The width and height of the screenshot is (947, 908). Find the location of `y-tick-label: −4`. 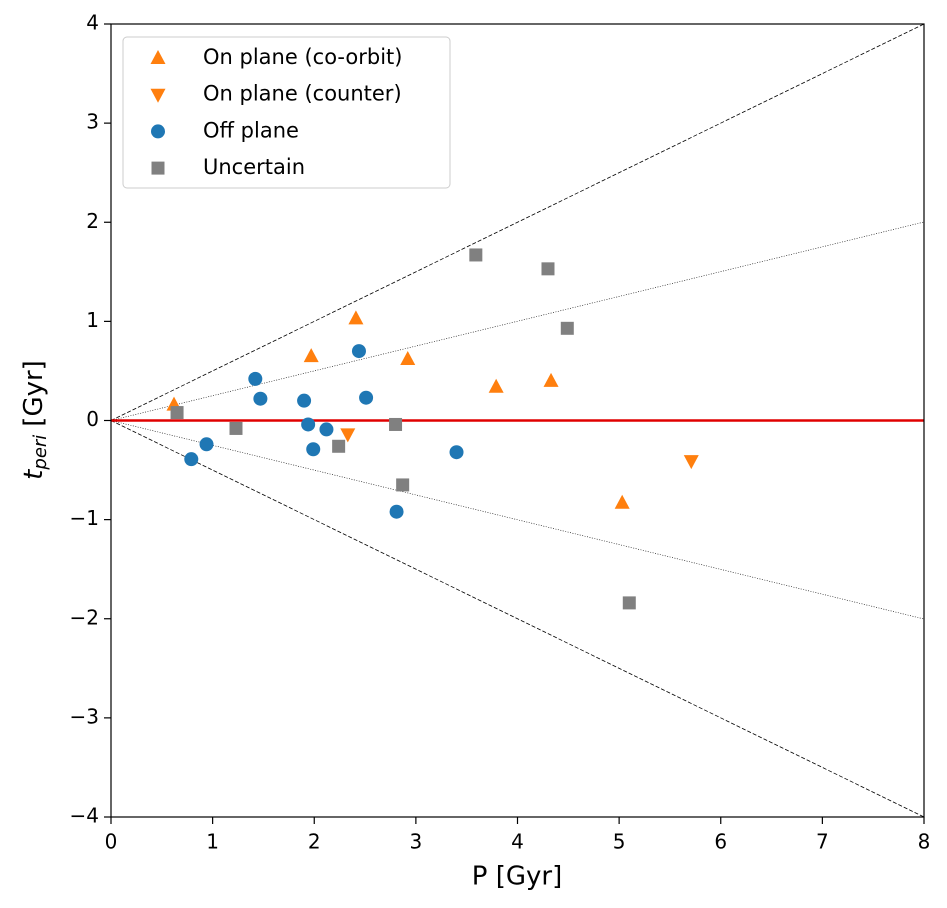

y-tick-label: −4 is located at coordinates (84, 816).